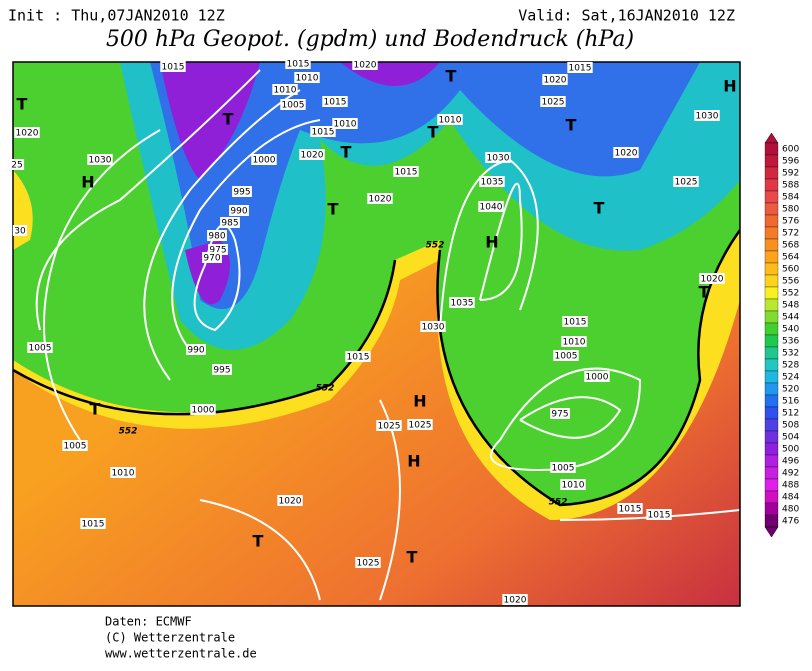  I want to click on isobar-label: 980, so click(216, 237).